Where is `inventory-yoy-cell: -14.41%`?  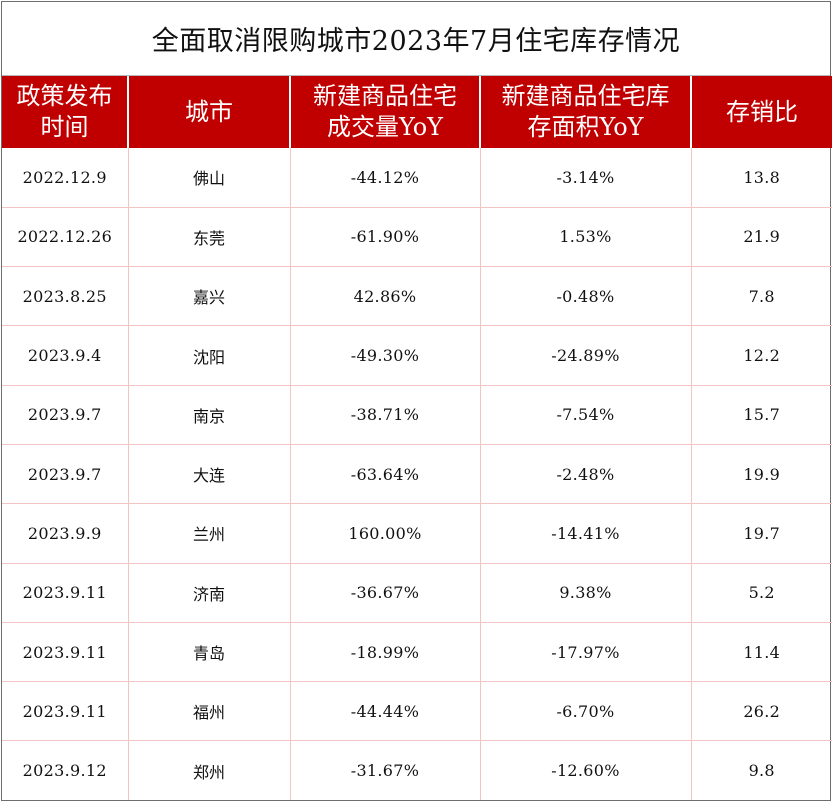
inventory-yoy-cell: -14.41% is located at coordinates (586, 533).